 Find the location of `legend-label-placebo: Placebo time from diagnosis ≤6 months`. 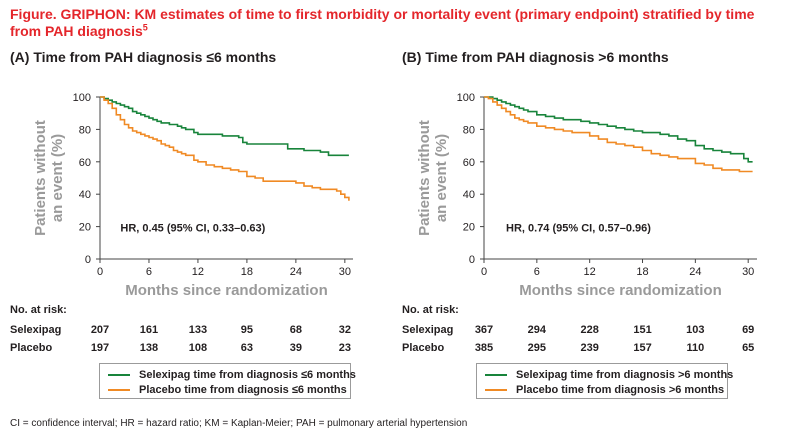

legend-label-placebo: Placebo time from diagnosis ≤6 months is located at coordinates (243, 390).